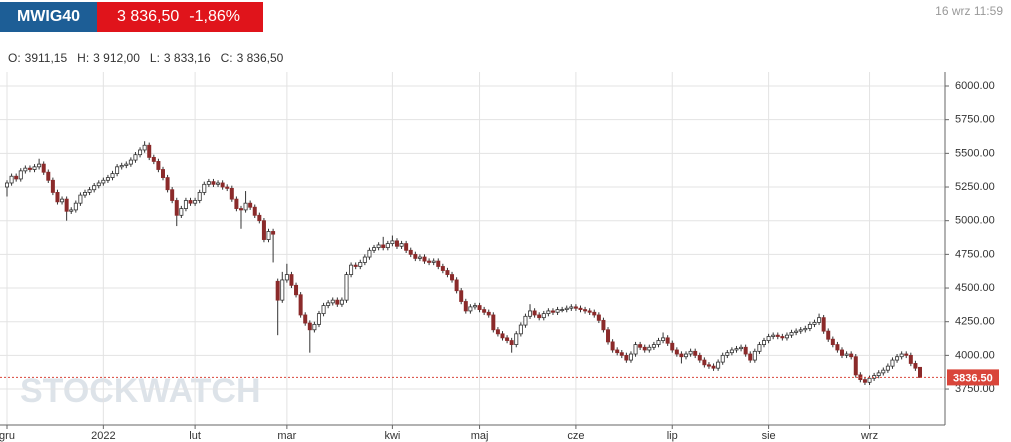 This screenshot has height=442, width=1011. What do you see at coordinates (975, 254) in the screenshot?
I see `y-tick-label: 4750.00` at bounding box center [975, 254].